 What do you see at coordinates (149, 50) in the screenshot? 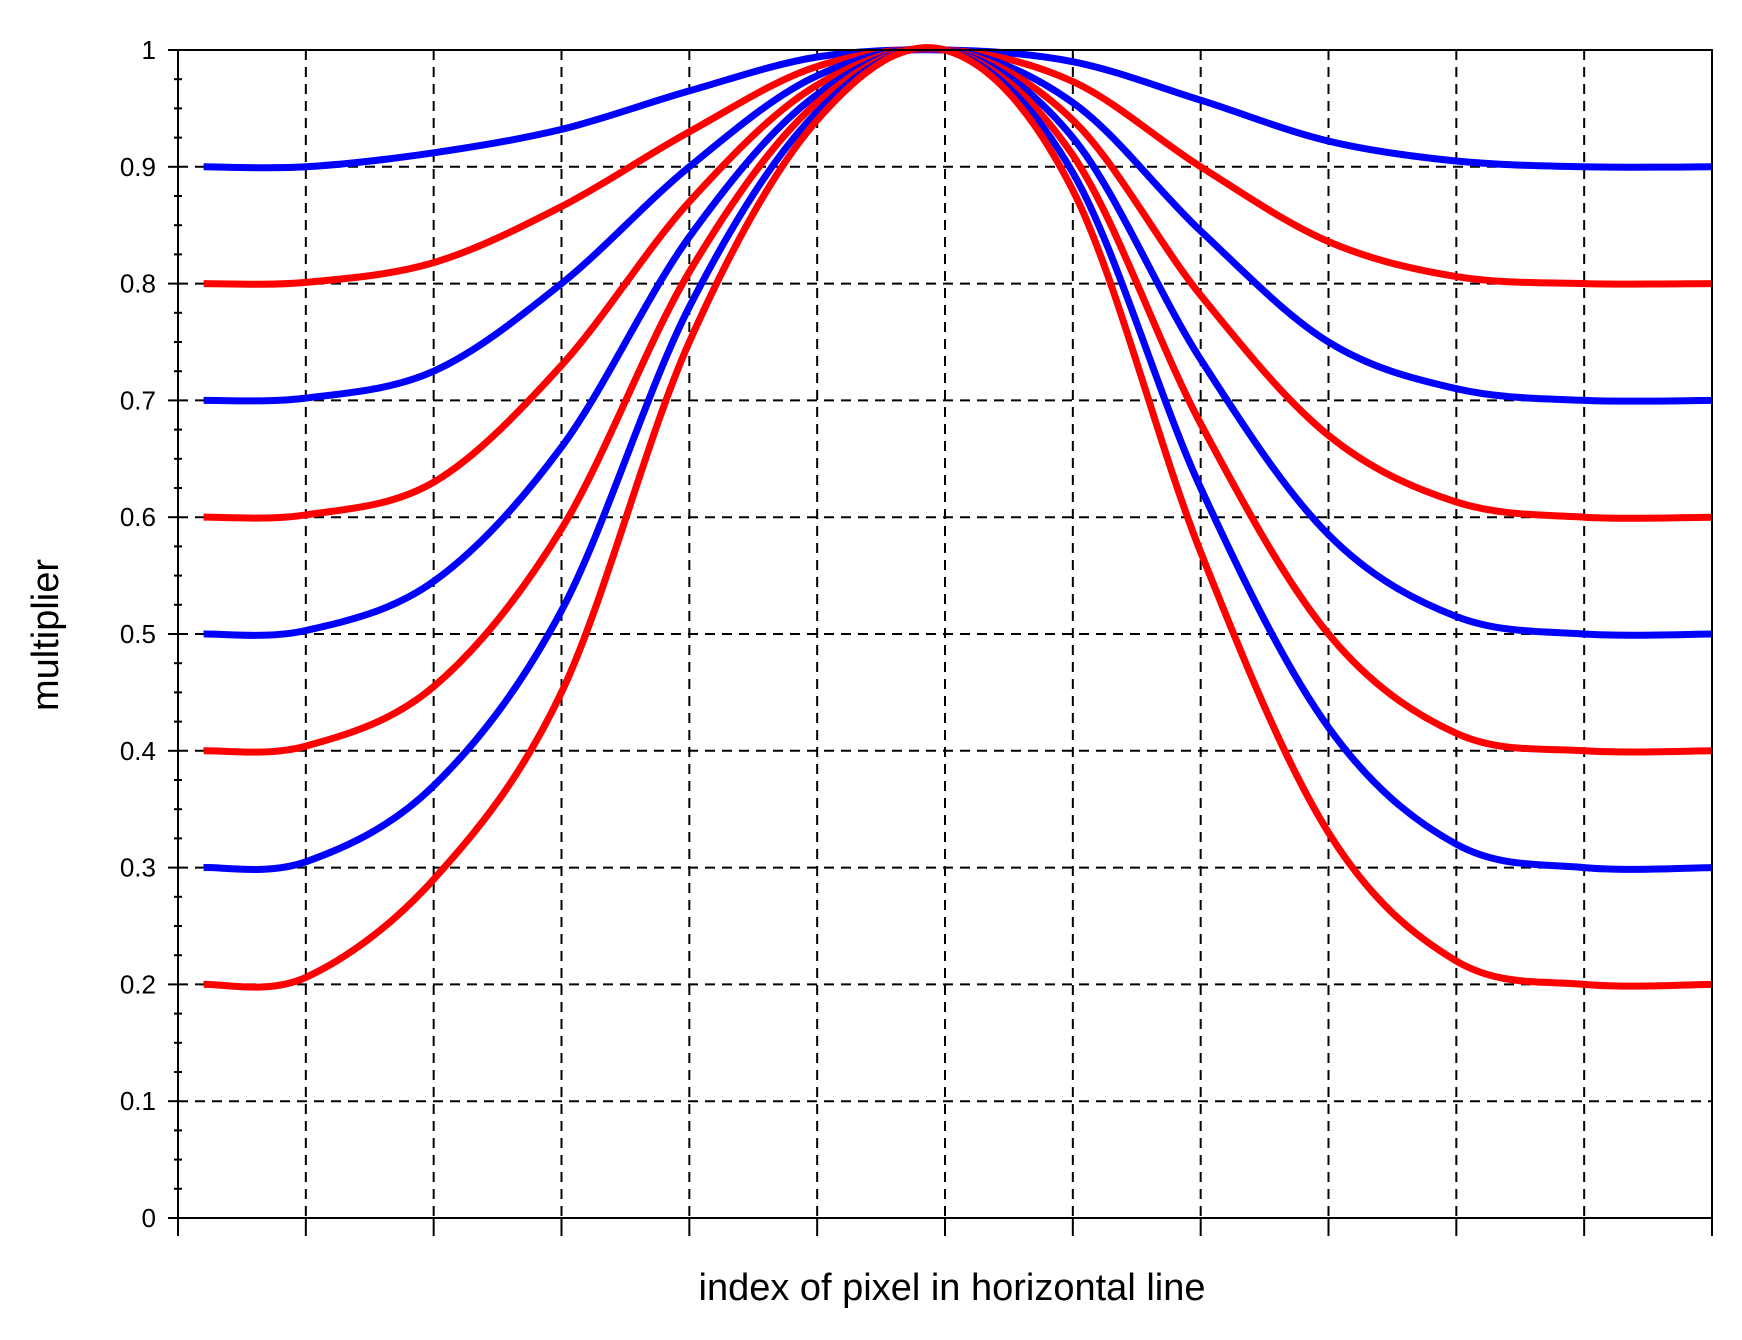
I see `y-tick-label-10: 1` at bounding box center [149, 50].